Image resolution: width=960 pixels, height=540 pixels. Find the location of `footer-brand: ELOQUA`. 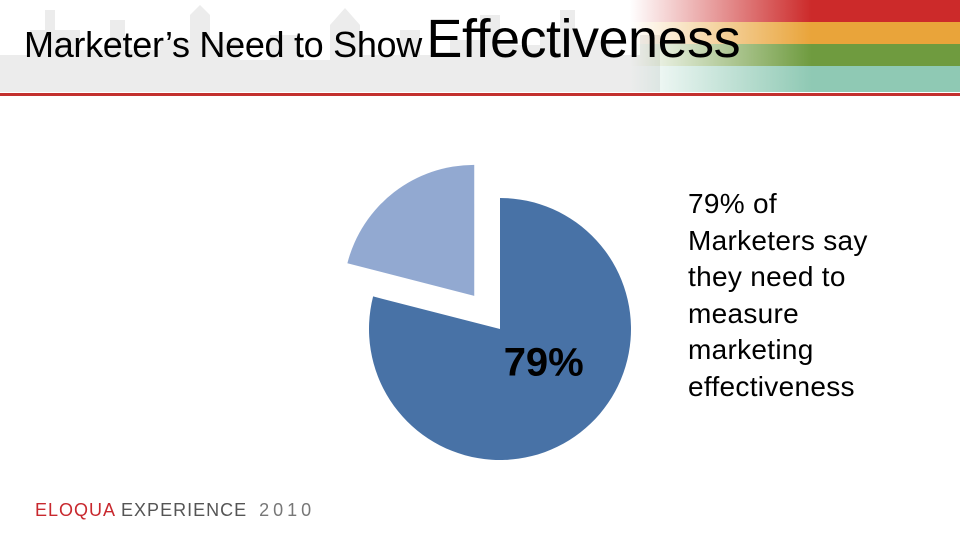

footer-brand: ELOQUA is located at coordinates (75, 510).